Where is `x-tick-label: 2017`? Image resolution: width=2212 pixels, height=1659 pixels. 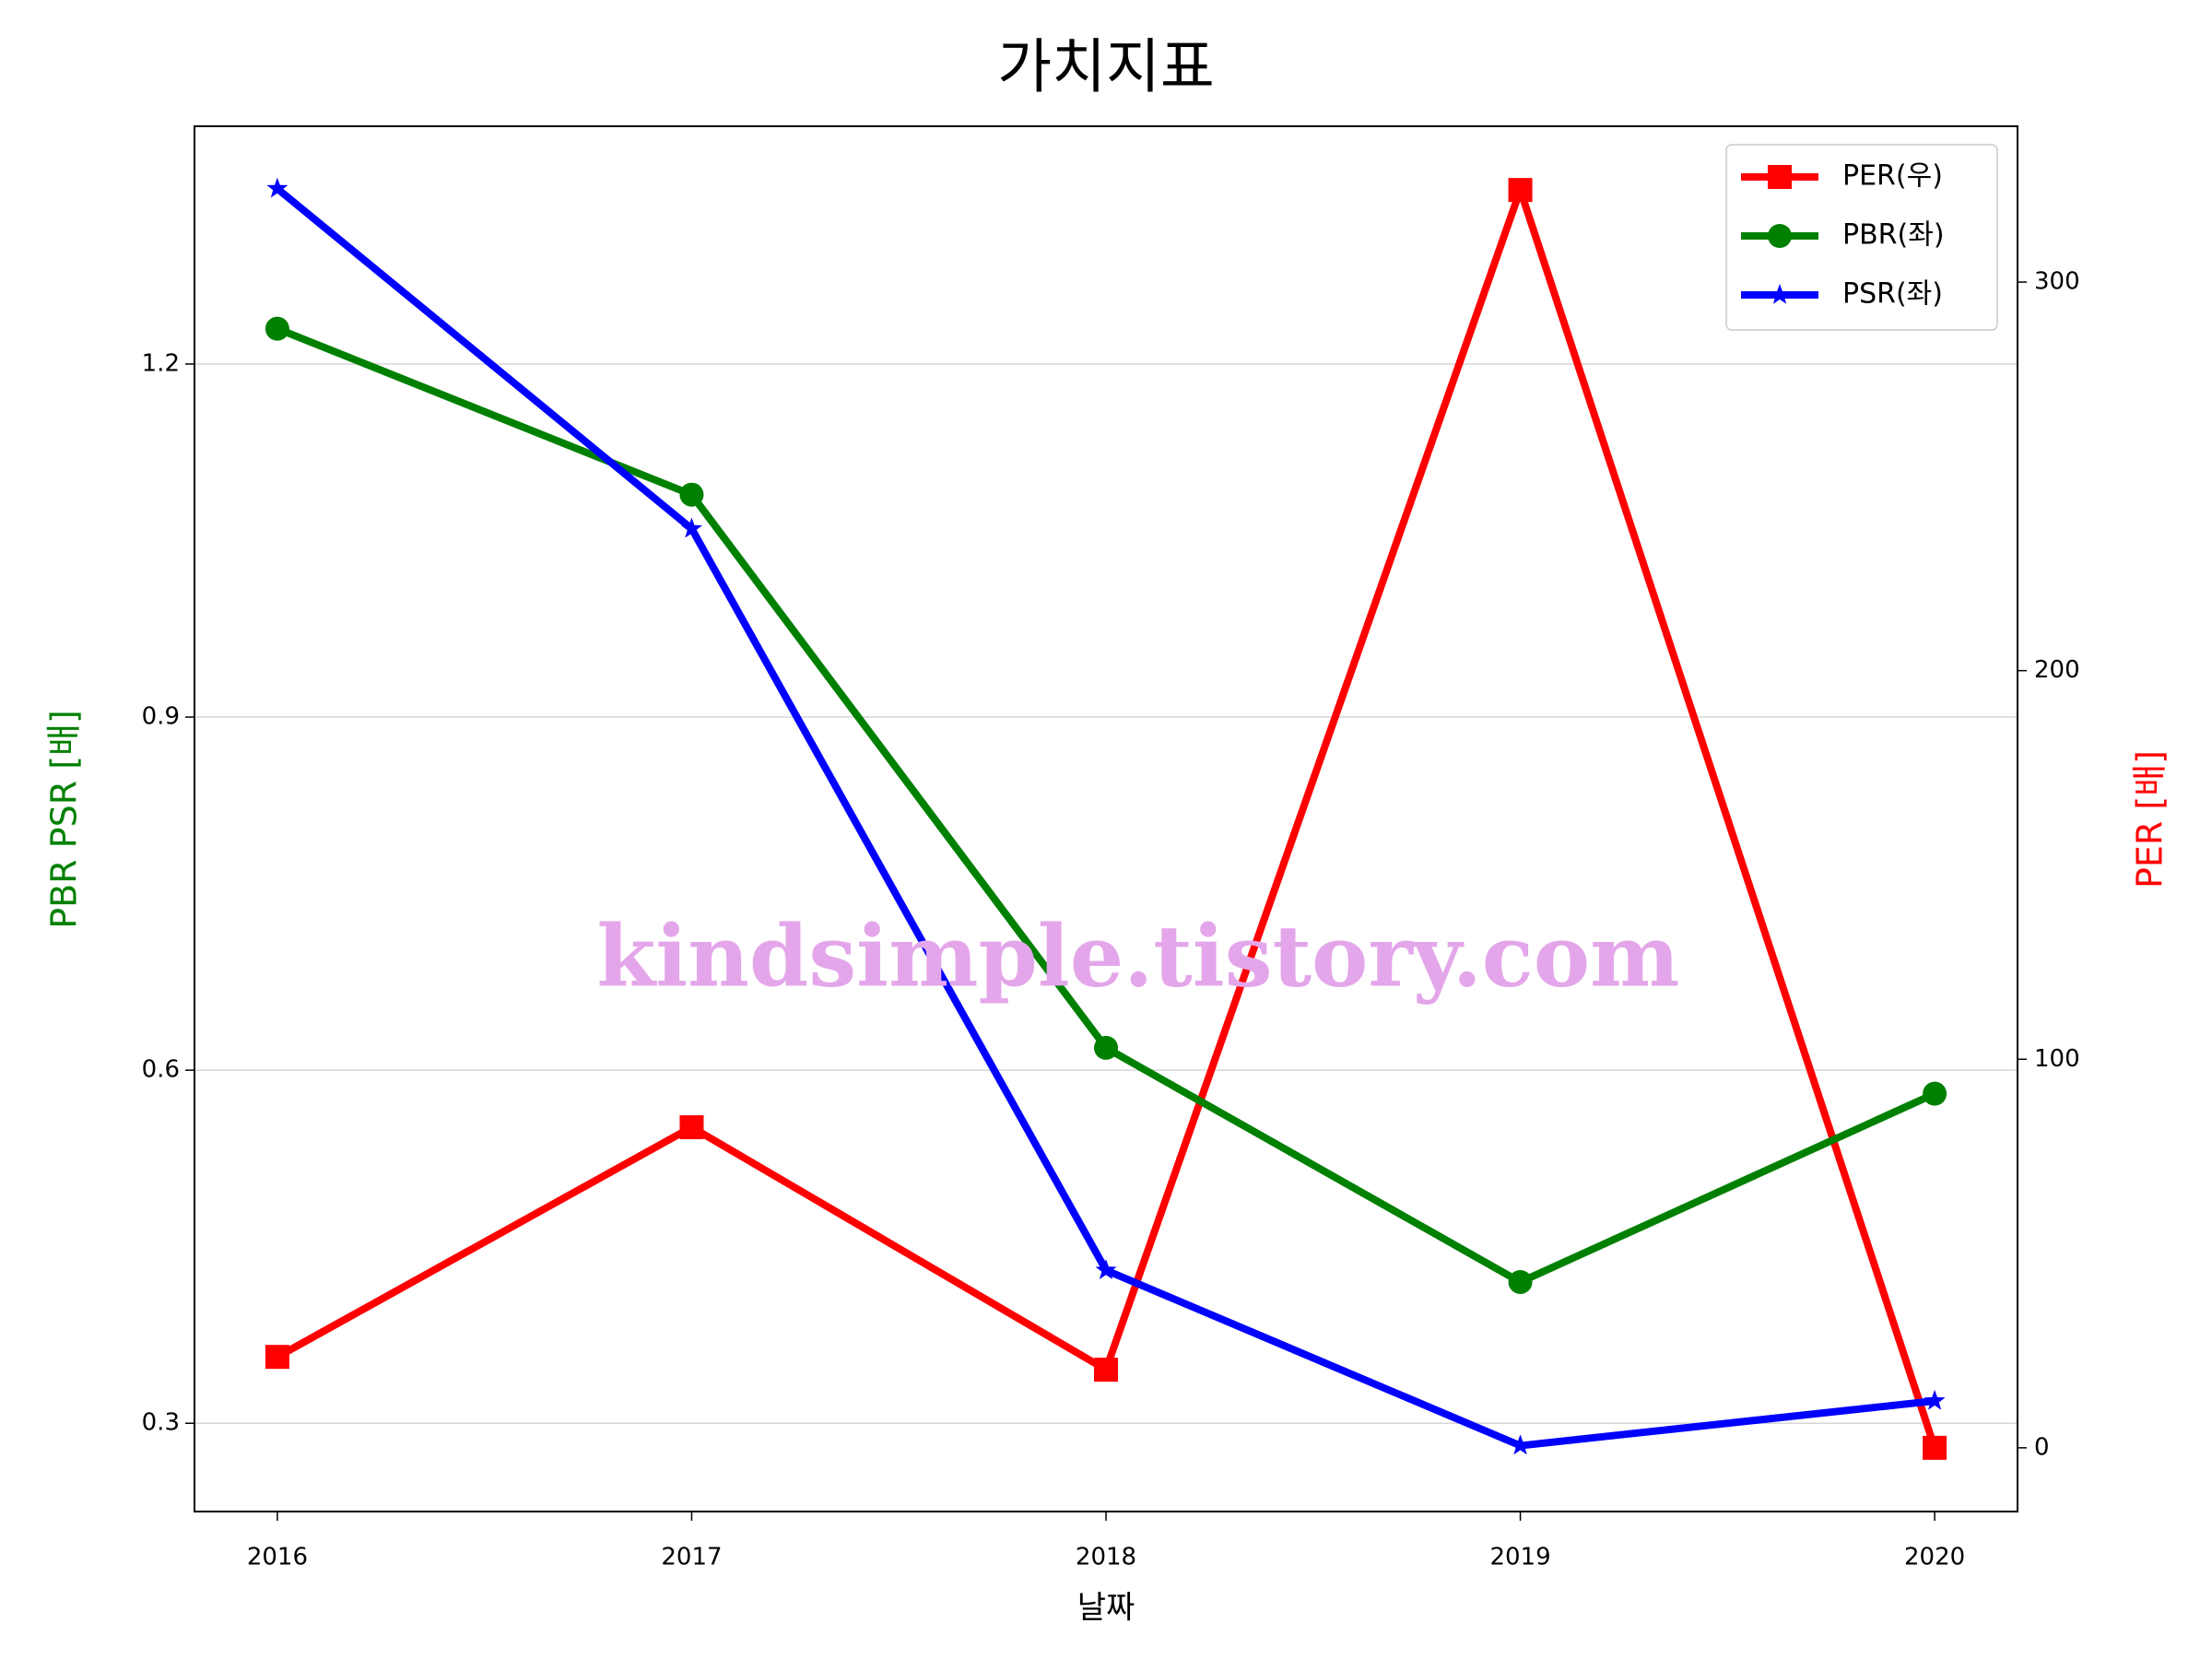
x-tick-label: 2017 is located at coordinates (691, 1557).